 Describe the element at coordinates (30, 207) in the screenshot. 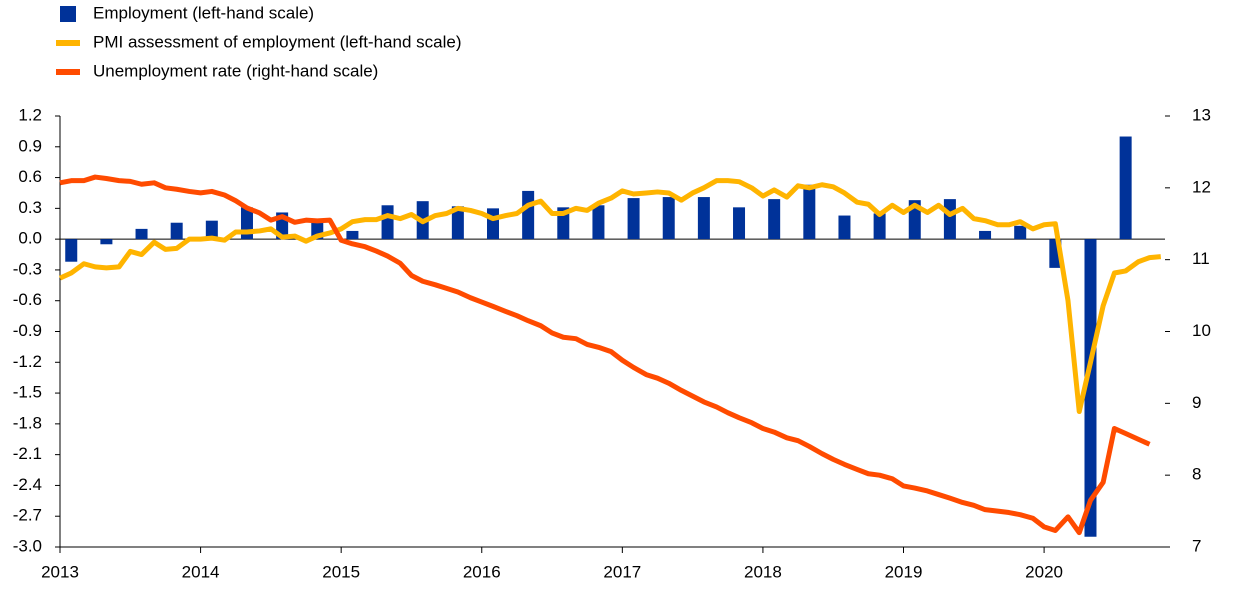

I see `y-tick-label: 0.3` at that location.